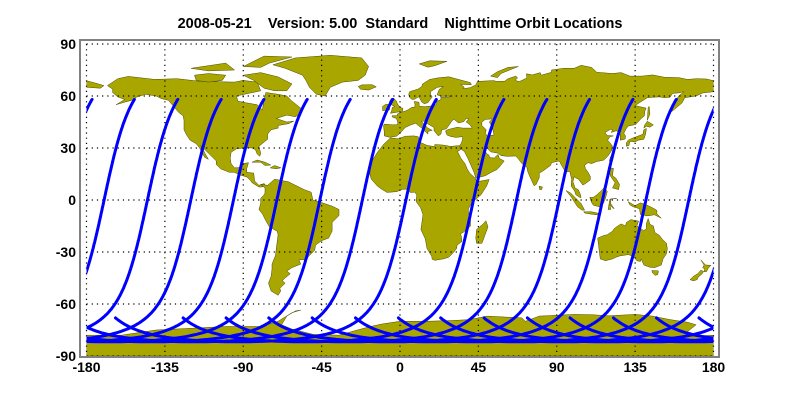 The height and width of the screenshot is (400, 800). I want to click on y-axis-ticks: 90 60 30 0 -30 -60 -90, so click(66, 200).